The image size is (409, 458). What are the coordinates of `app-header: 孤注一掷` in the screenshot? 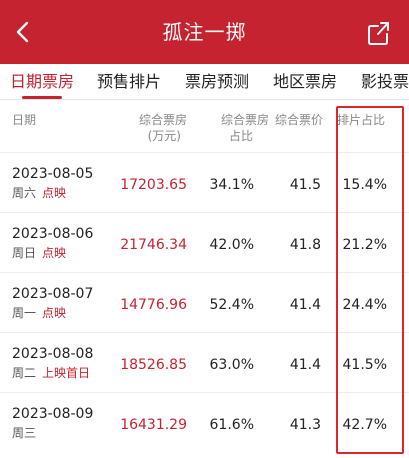 It's located at (204, 32).